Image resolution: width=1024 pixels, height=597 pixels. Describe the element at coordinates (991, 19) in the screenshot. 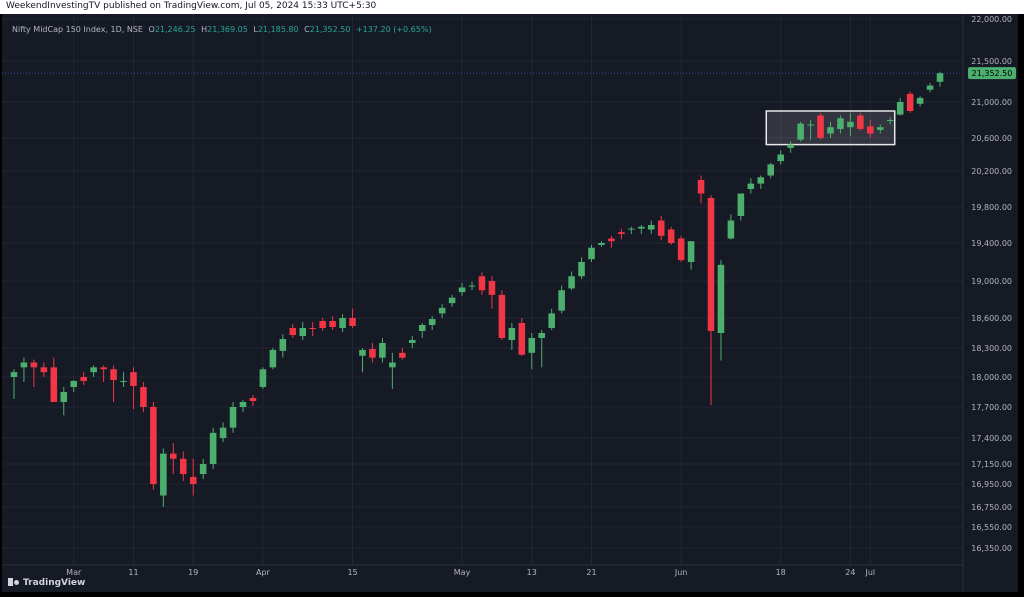

I see `price-tick-label: 22,000.00` at that location.